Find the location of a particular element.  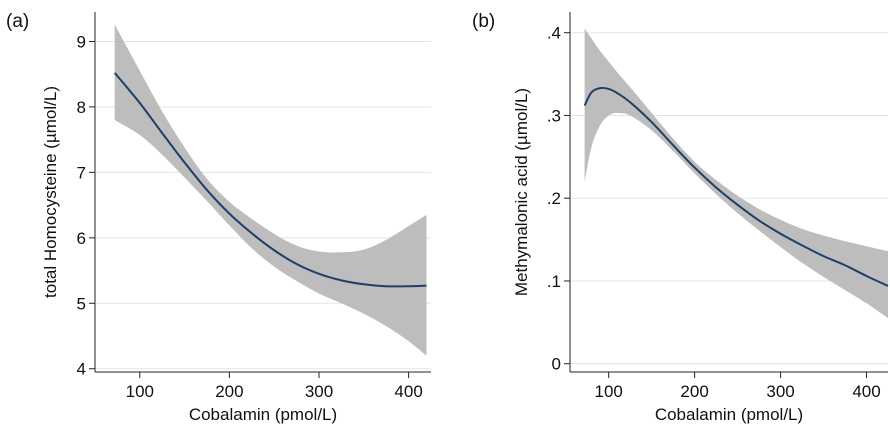

y-axis-label: Methymalonic acid (µmol/L) is located at coordinates (521, 192).